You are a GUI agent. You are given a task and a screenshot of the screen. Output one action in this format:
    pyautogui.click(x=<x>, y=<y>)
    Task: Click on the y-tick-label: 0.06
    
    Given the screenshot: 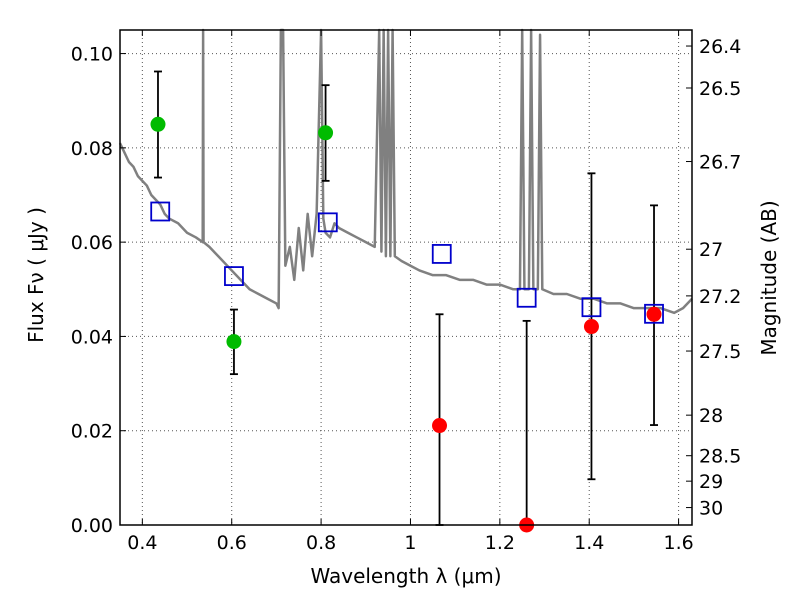 What is the action you would take?
    pyautogui.click(x=92, y=243)
    